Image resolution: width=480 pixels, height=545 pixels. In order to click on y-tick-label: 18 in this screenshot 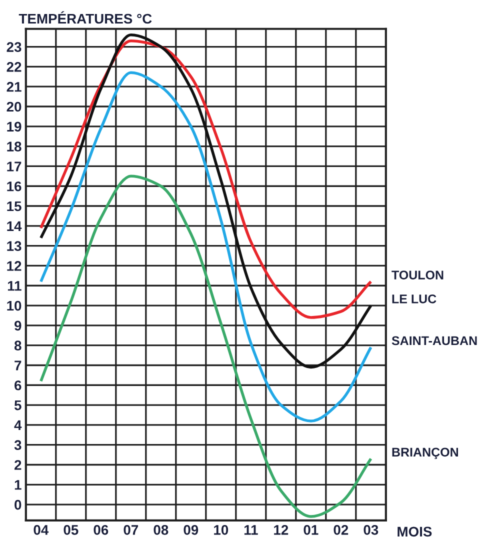, I will do `click(14, 147)`.